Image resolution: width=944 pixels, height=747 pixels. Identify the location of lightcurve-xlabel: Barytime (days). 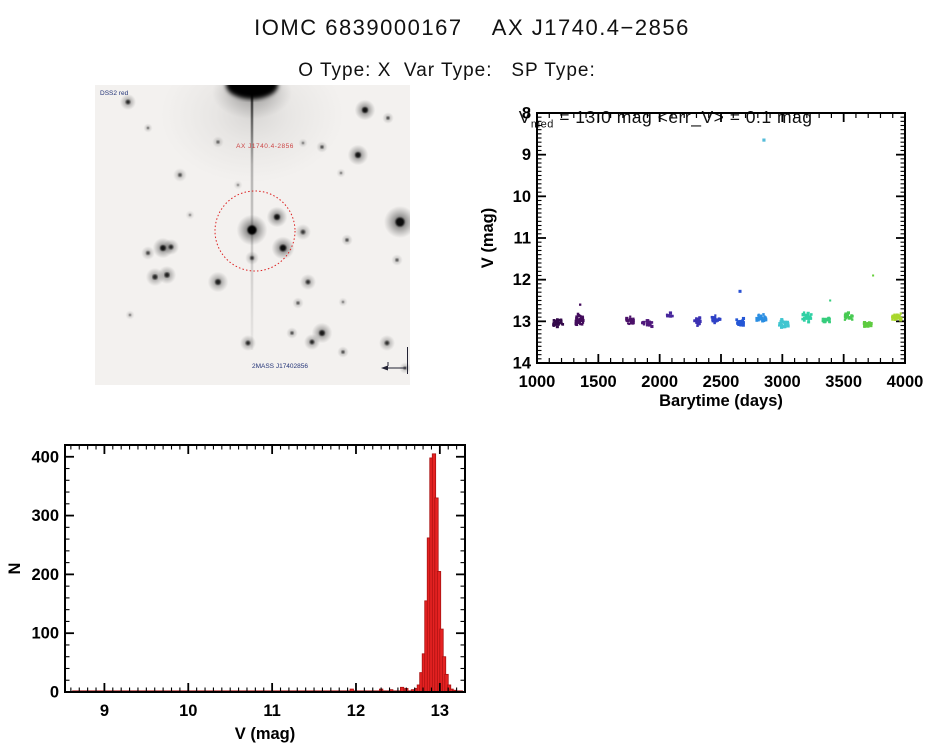
(721, 401).